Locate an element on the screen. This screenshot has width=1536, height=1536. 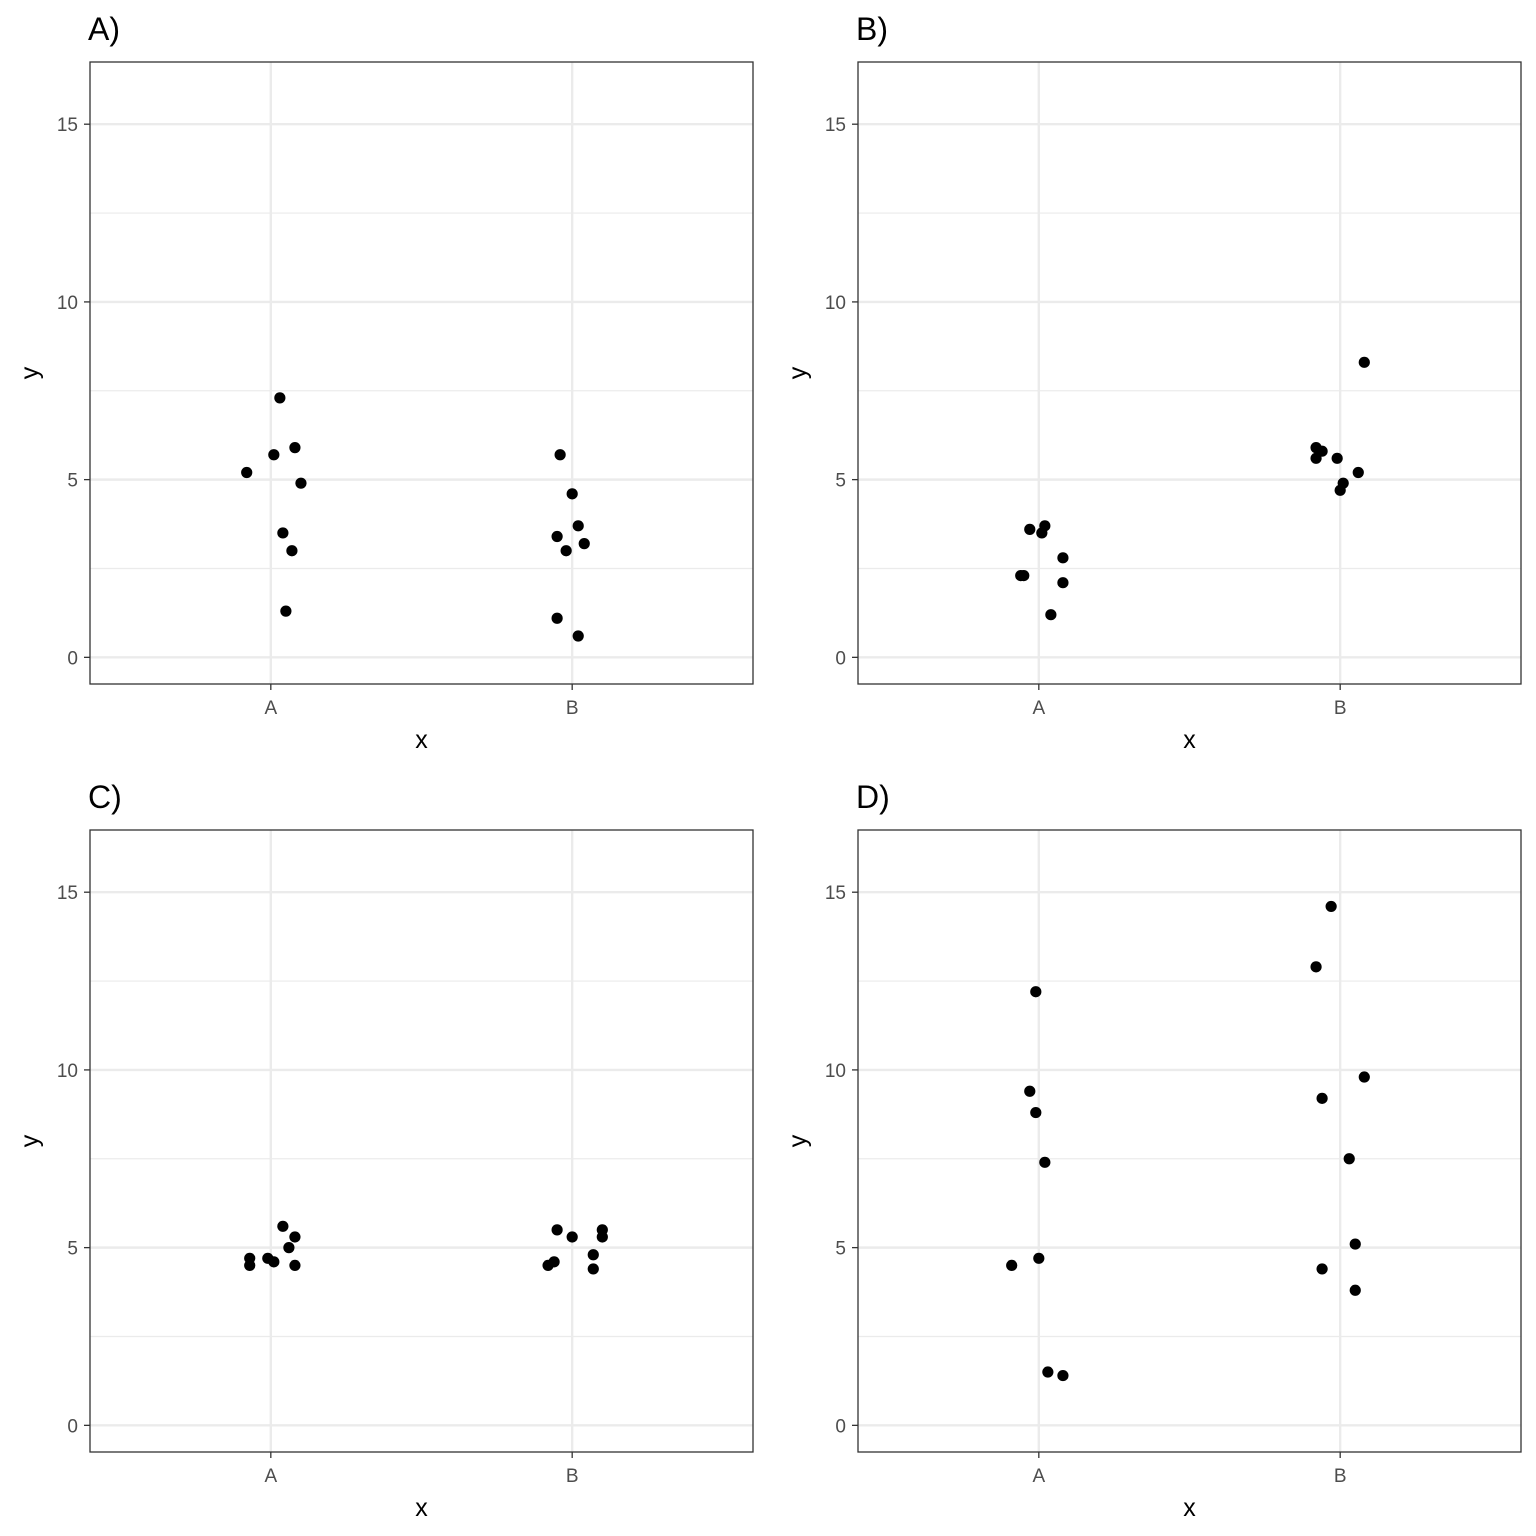
panel-title: B) is located at coordinates (872, 29).